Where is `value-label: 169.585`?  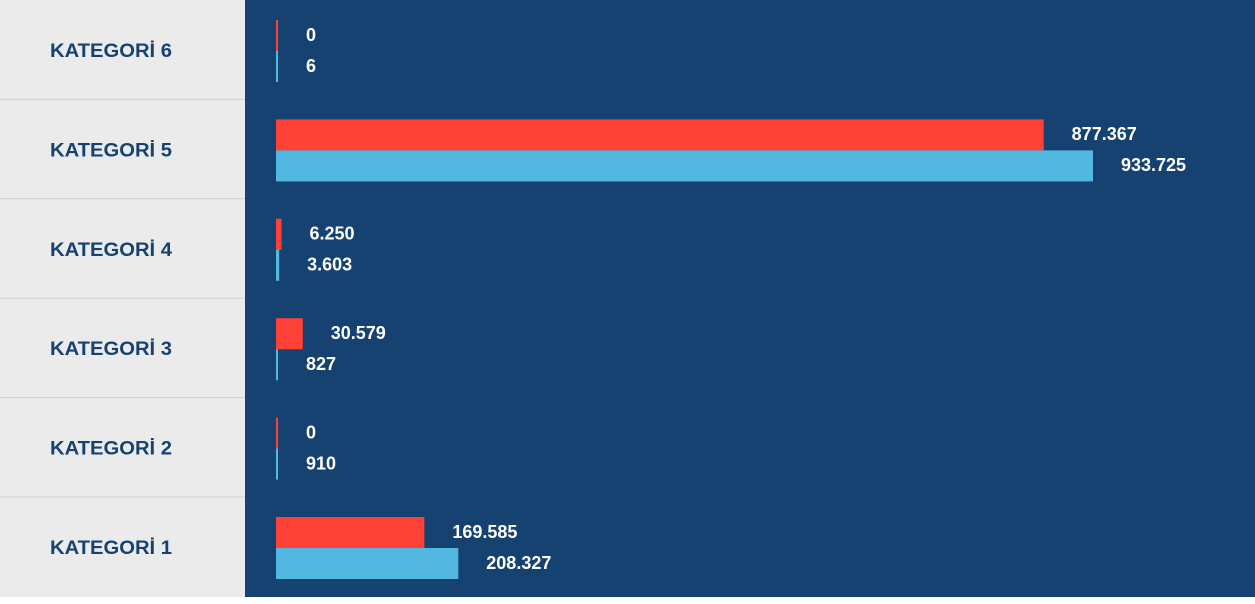
value-label: 169.585 is located at coordinates (484, 532).